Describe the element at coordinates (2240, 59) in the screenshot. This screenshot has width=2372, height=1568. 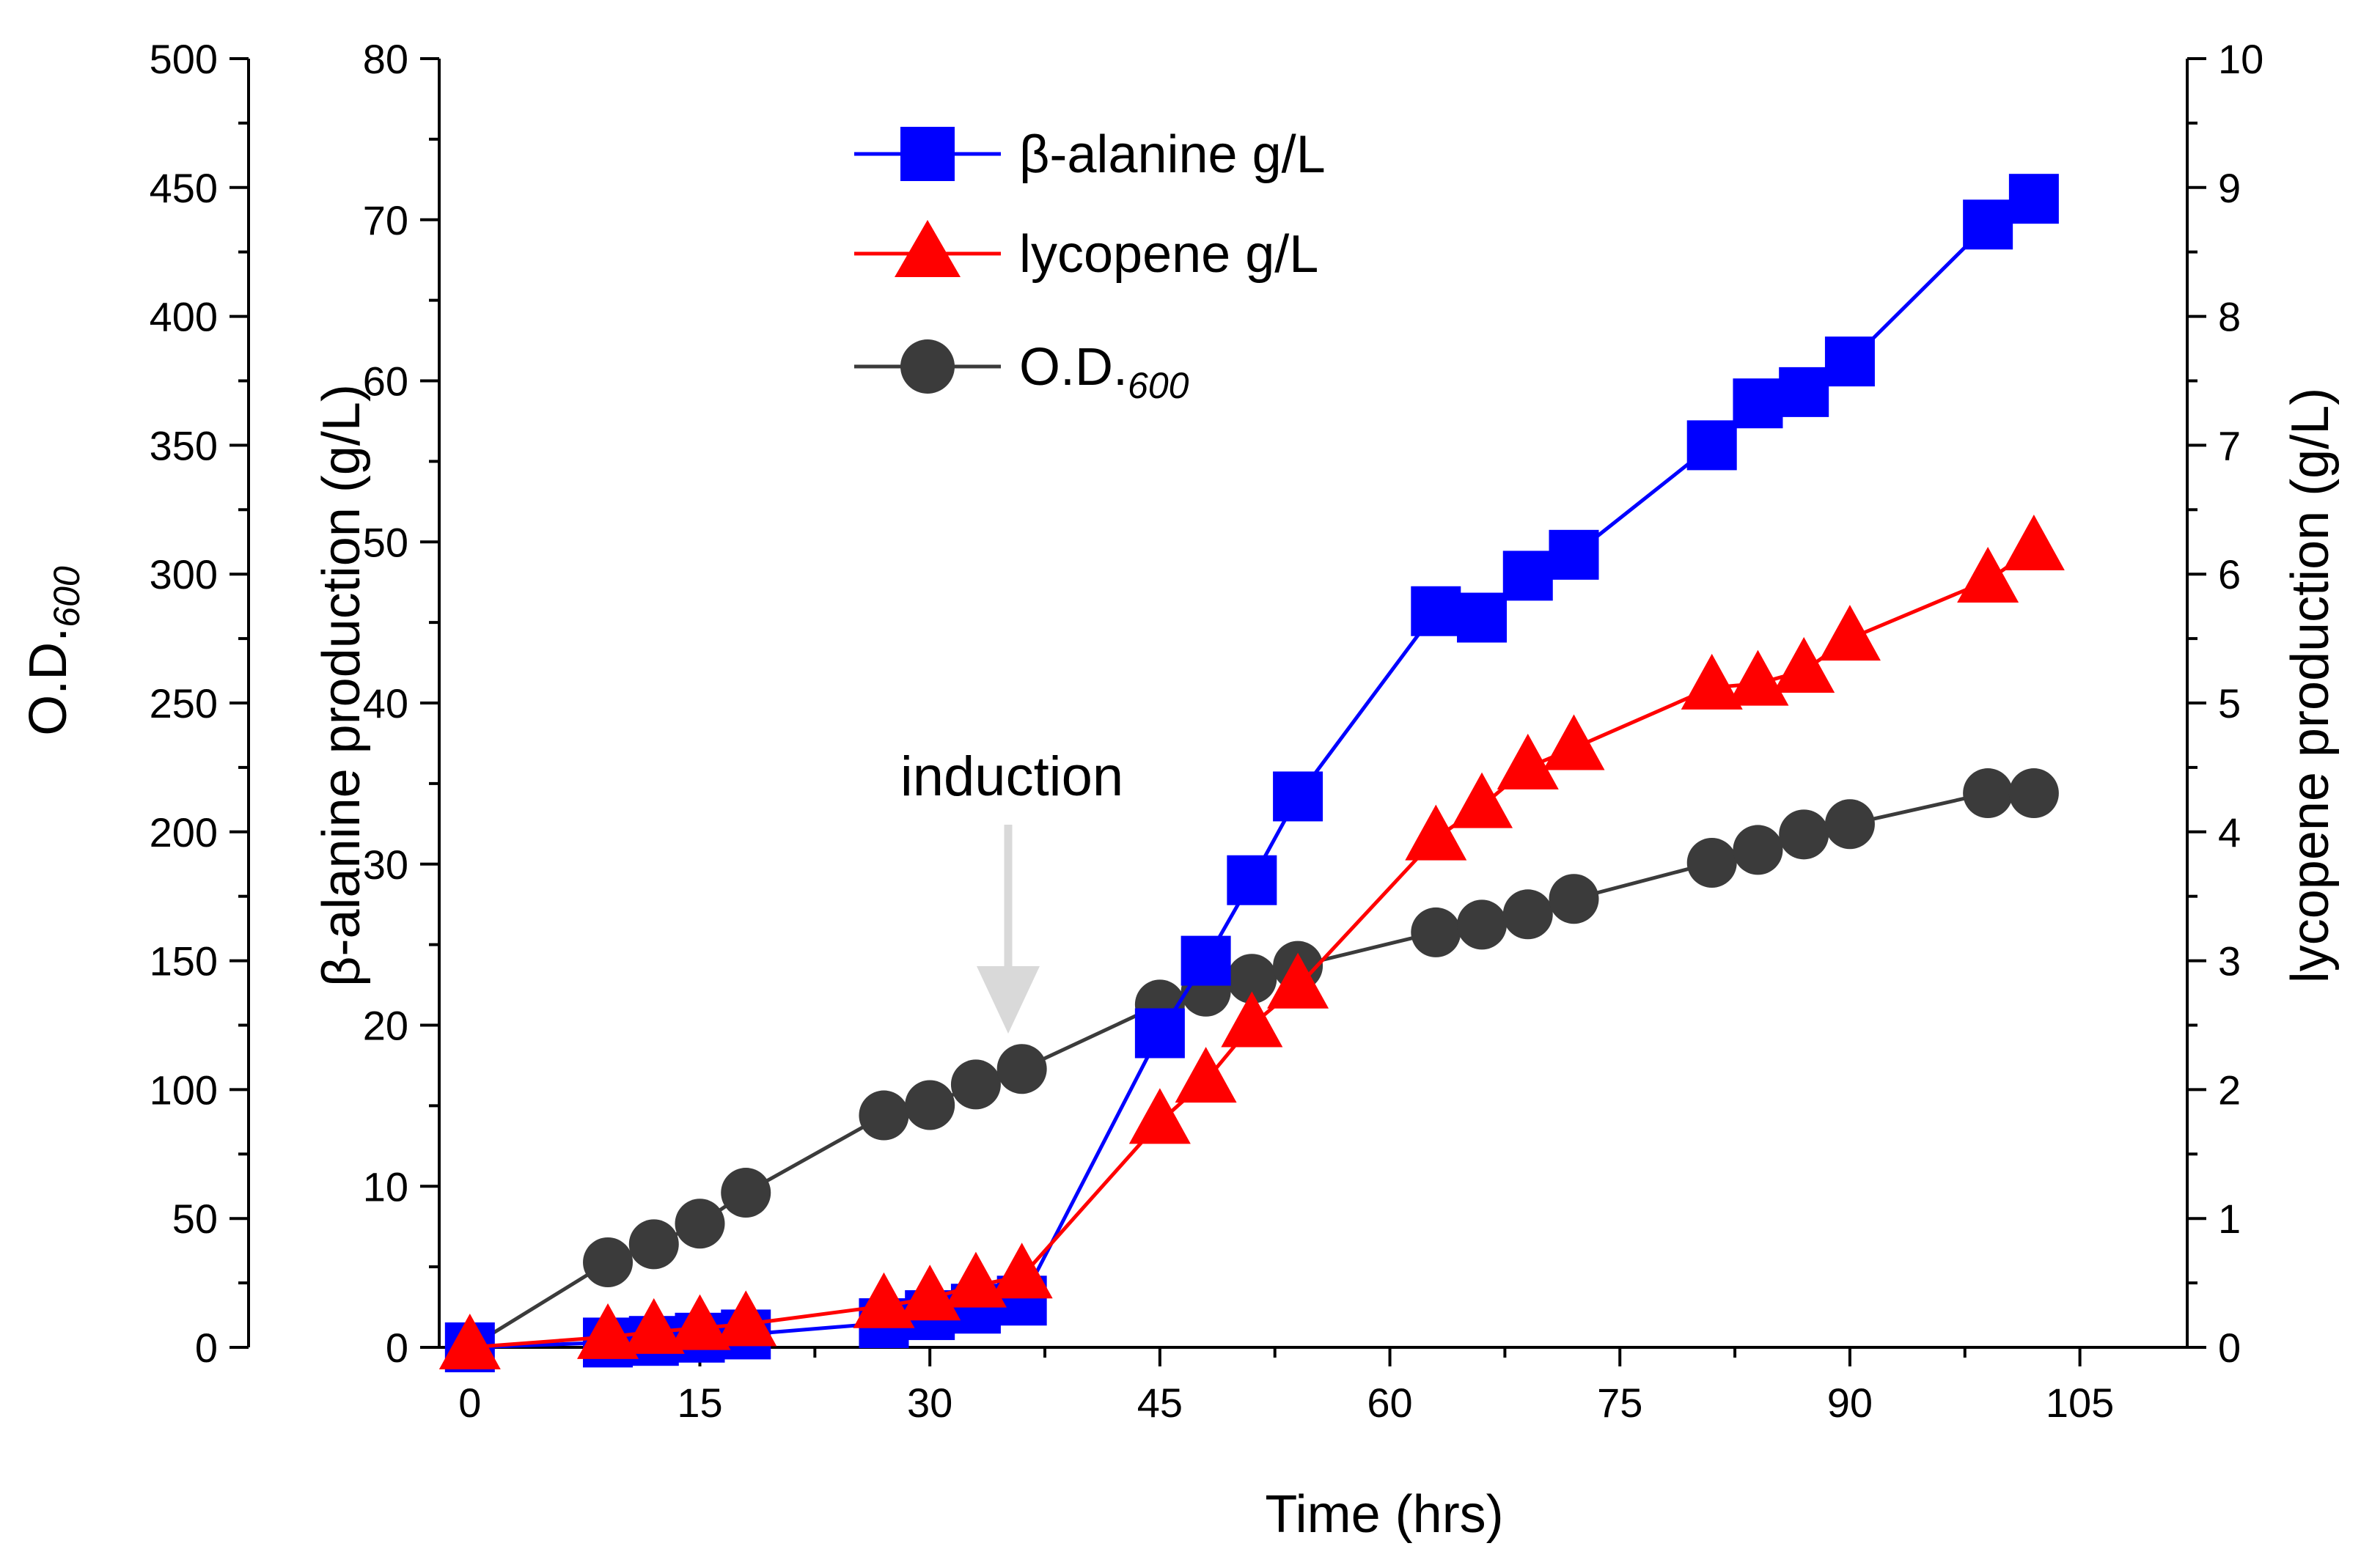
I see `lycopene-tick-label: 10` at that location.